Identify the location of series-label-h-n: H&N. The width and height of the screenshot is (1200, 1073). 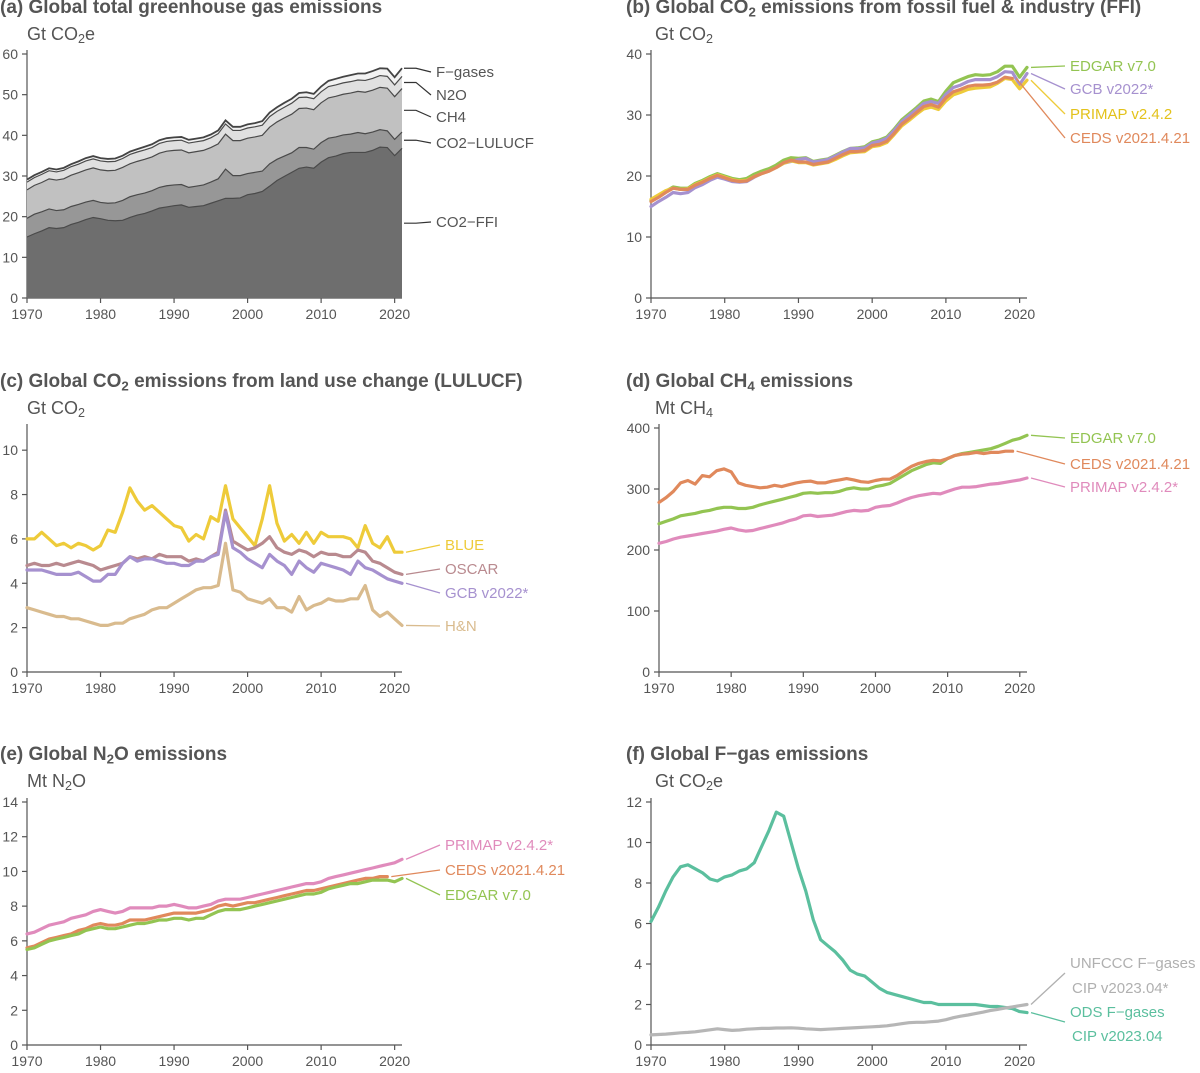
(461, 626).